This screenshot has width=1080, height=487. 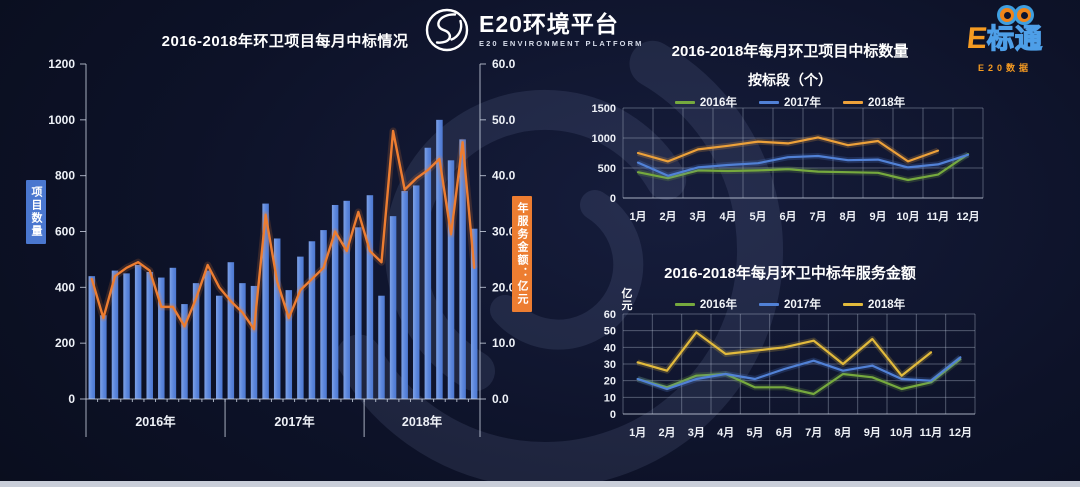 What do you see at coordinates (610, 398) in the screenshot?
I see `svg-text: 10` at bounding box center [610, 398].